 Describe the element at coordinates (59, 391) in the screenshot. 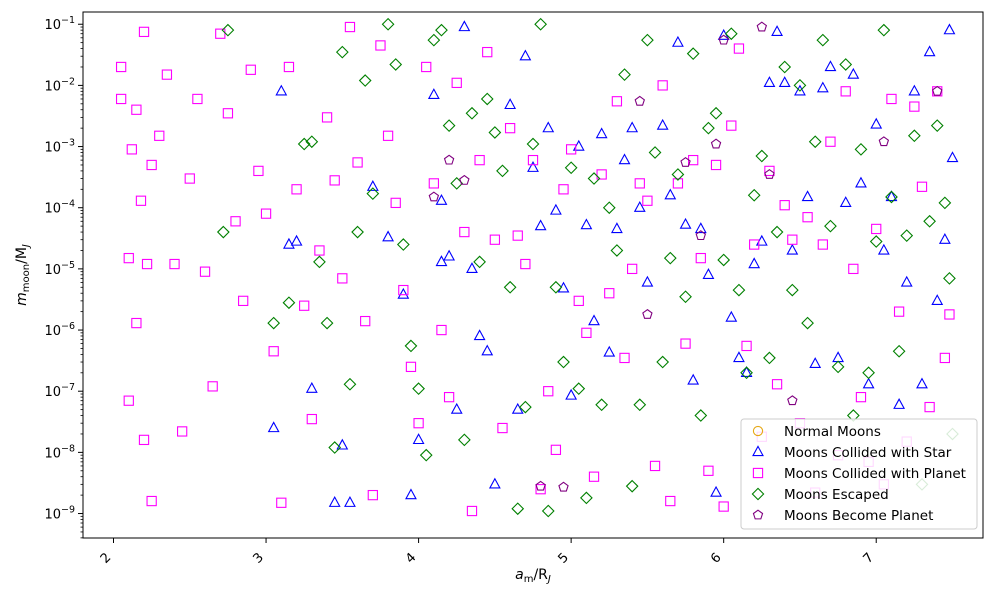

I see `y-tick-label: 10⁻⁷` at that location.